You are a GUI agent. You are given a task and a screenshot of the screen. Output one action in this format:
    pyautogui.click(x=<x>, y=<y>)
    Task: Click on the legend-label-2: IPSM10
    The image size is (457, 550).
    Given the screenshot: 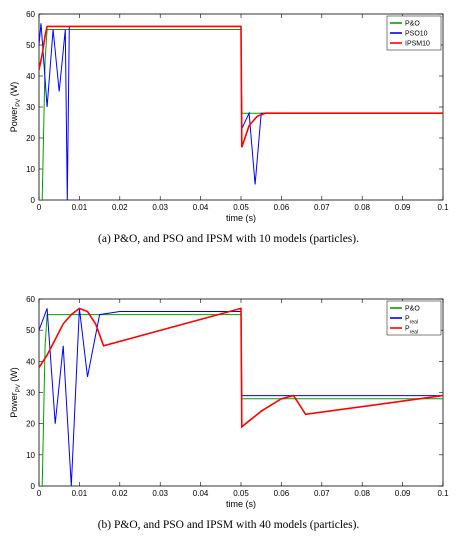 What is the action you would take?
    pyautogui.click(x=417, y=44)
    